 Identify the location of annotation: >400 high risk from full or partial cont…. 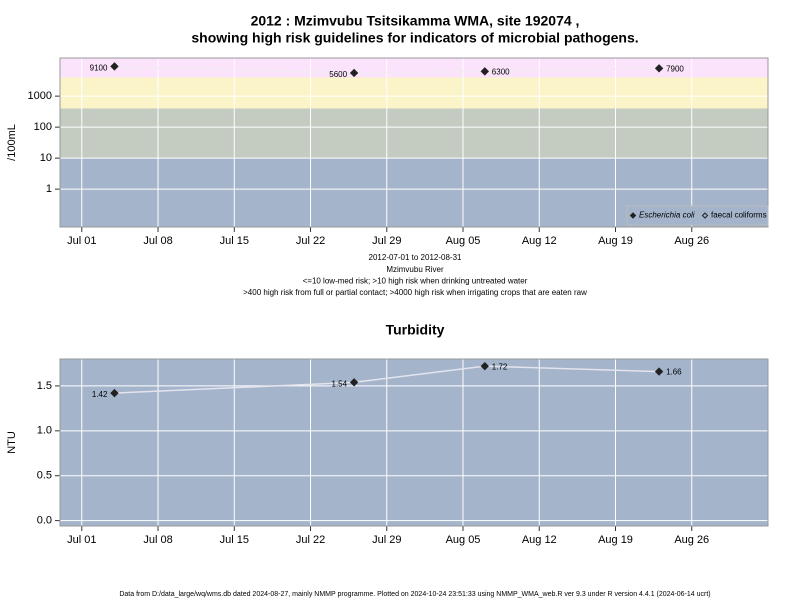
(415, 292).